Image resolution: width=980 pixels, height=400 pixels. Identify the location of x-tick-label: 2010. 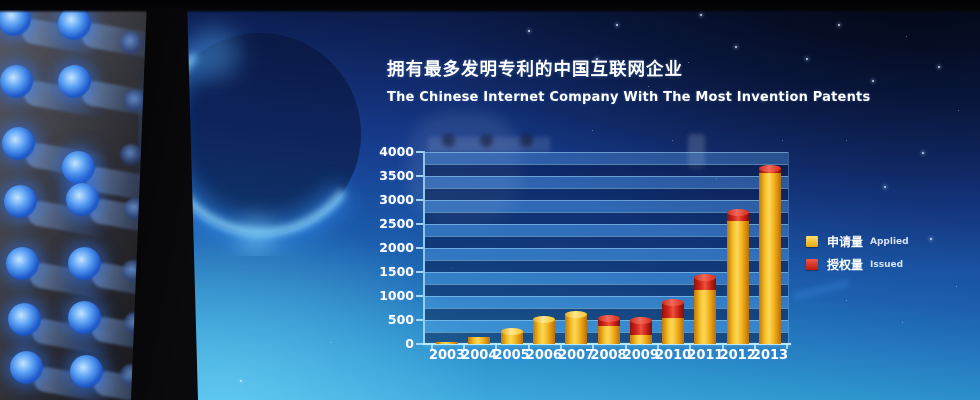
(673, 355).